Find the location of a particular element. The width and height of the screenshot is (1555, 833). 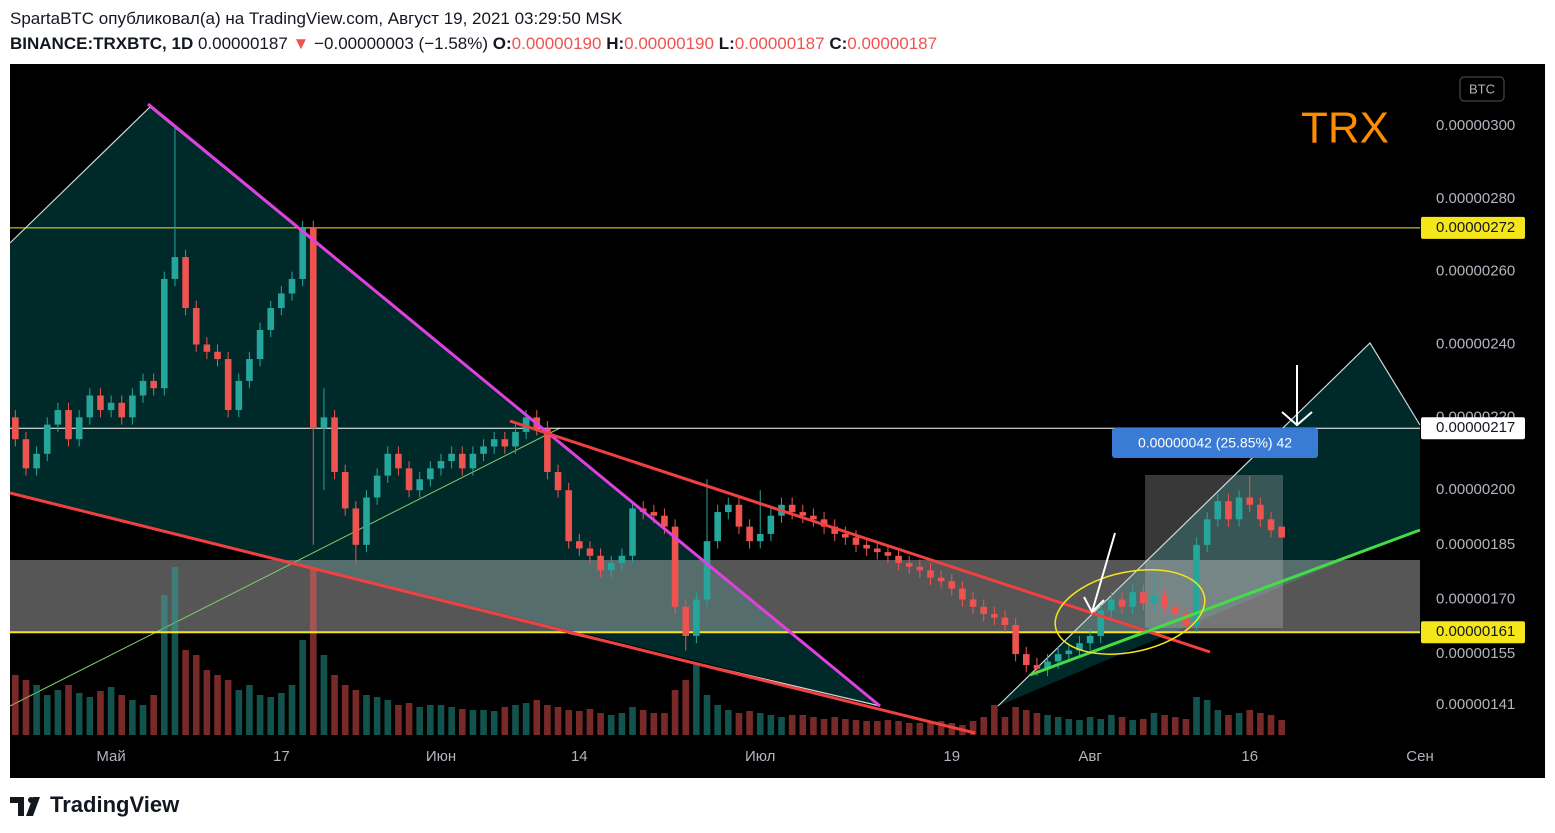

h-label: H: is located at coordinates (615, 43).